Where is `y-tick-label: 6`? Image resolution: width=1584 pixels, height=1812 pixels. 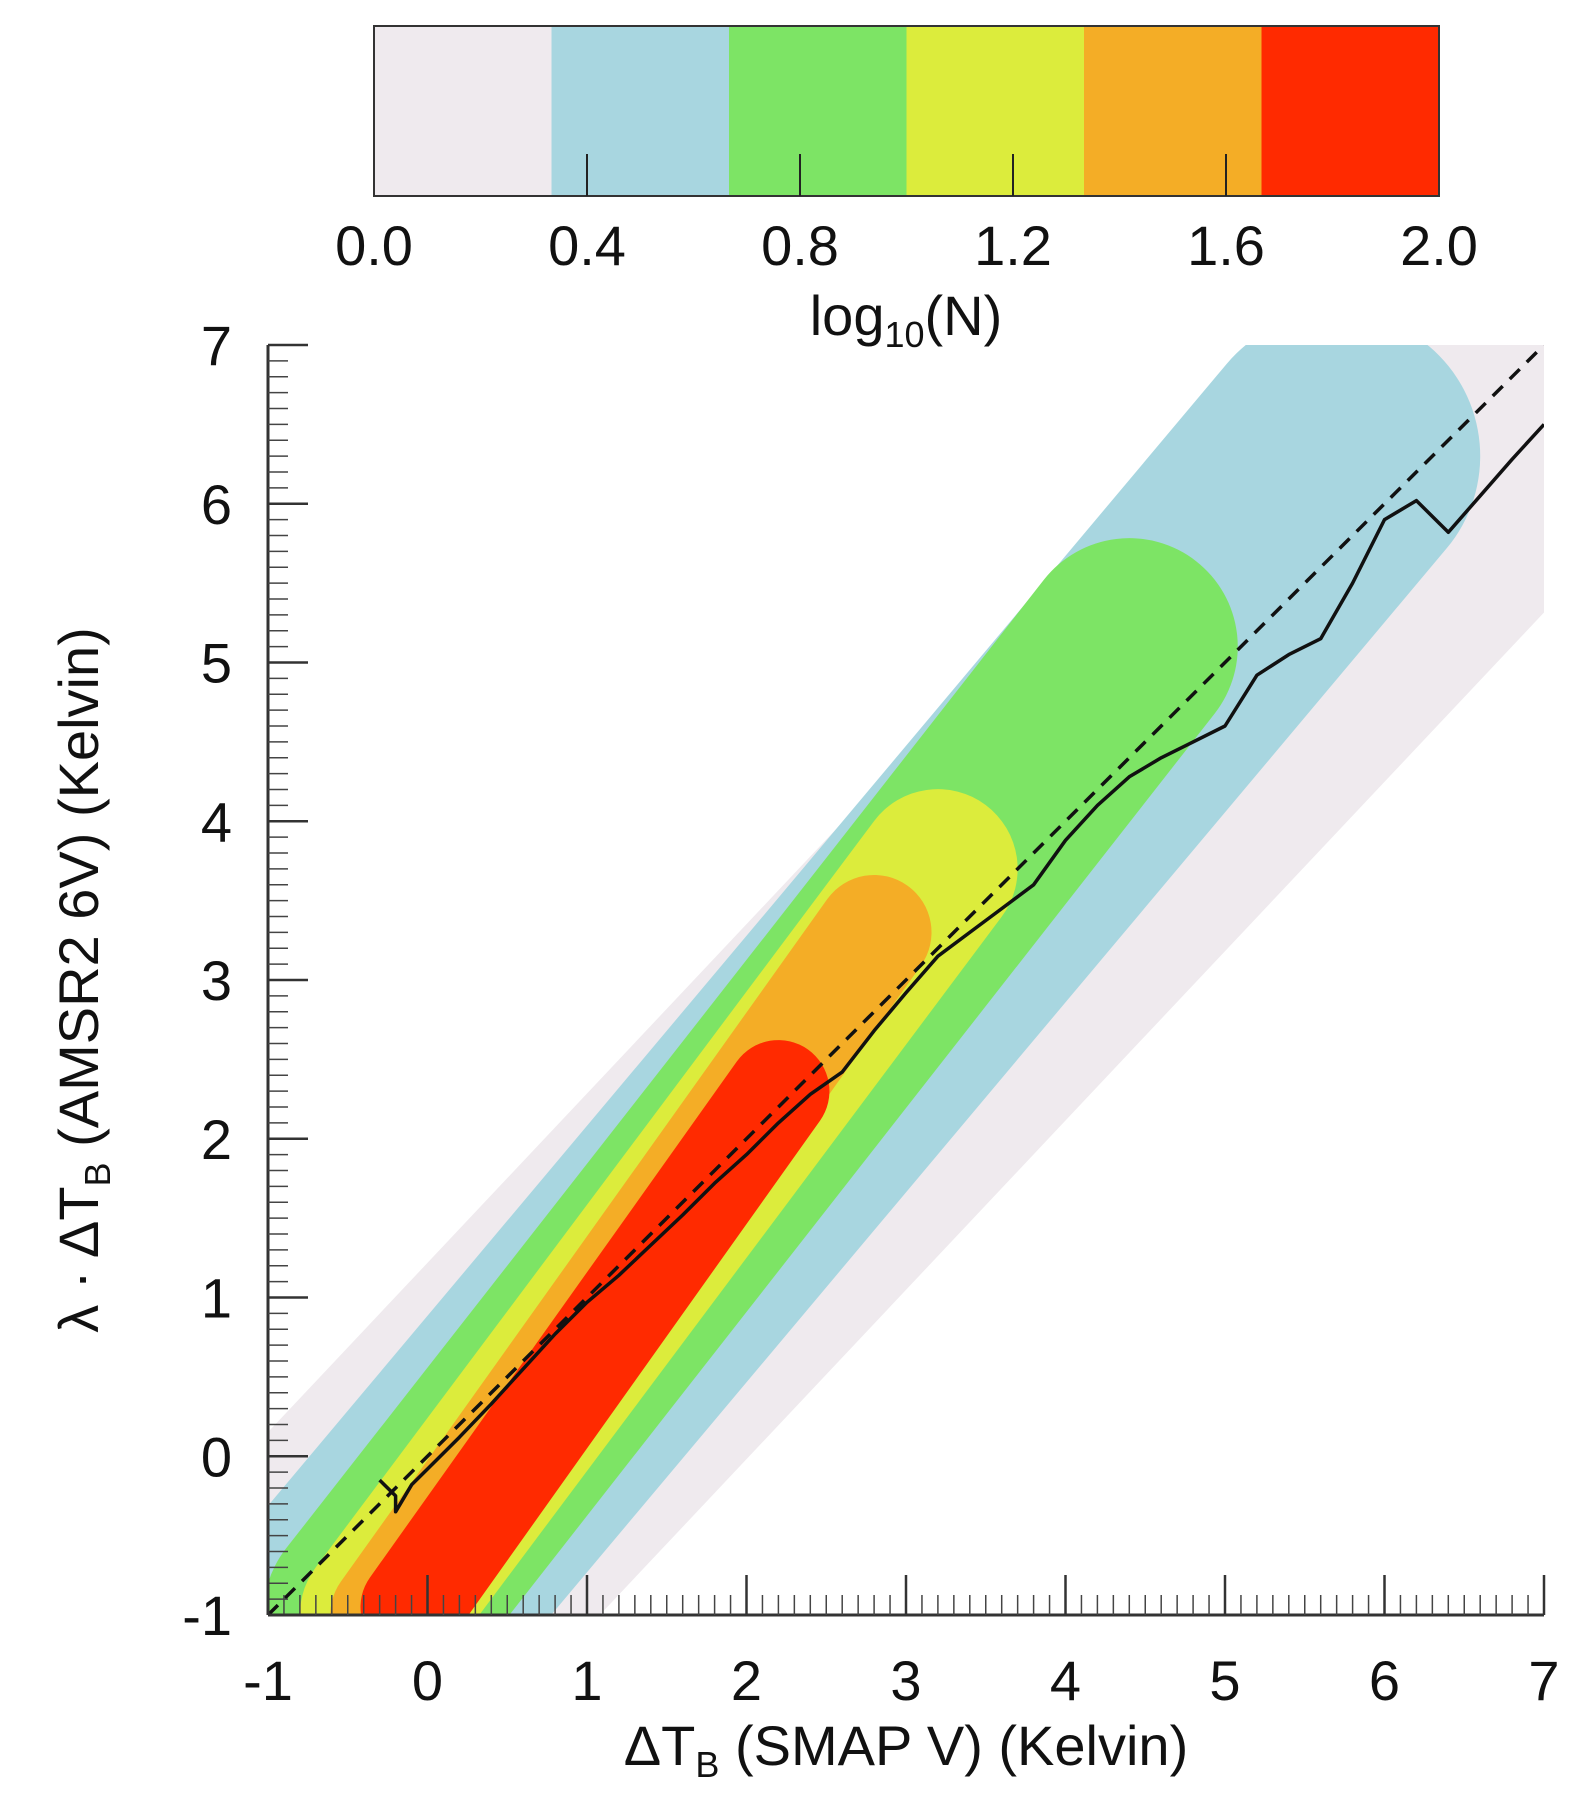
y-tick-label: 6 is located at coordinates (216, 504).